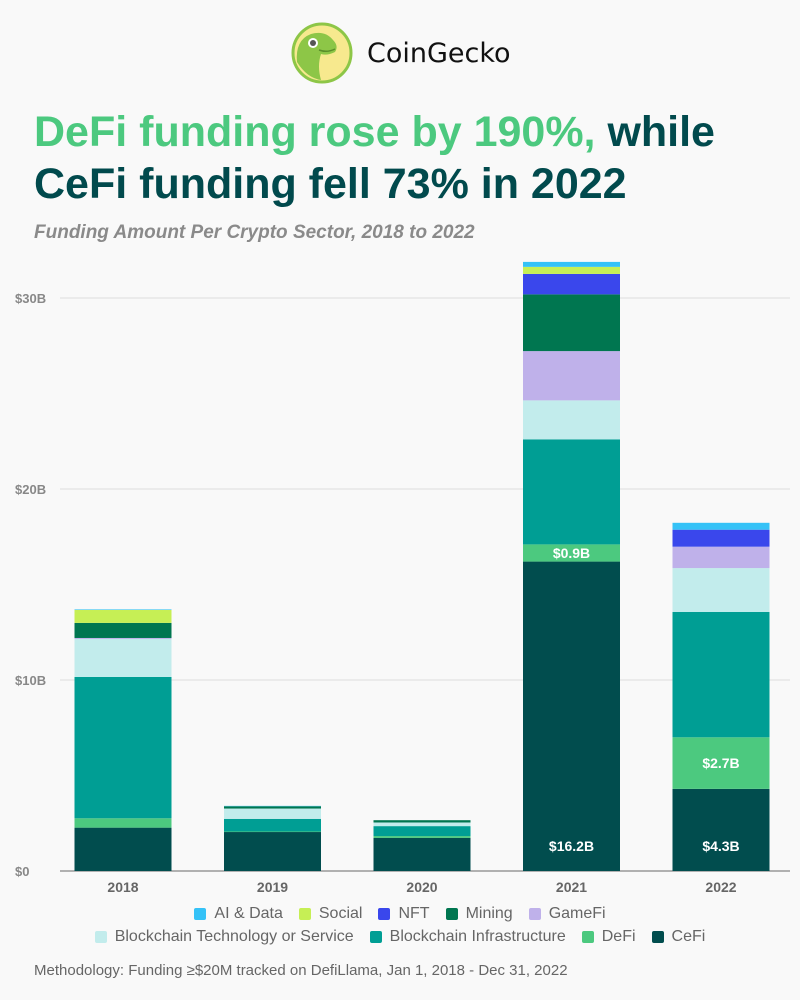  What do you see at coordinates (720, 887) in the screenshot?
I see `x-tick-label: 2022` at bounding box center [720, 887].